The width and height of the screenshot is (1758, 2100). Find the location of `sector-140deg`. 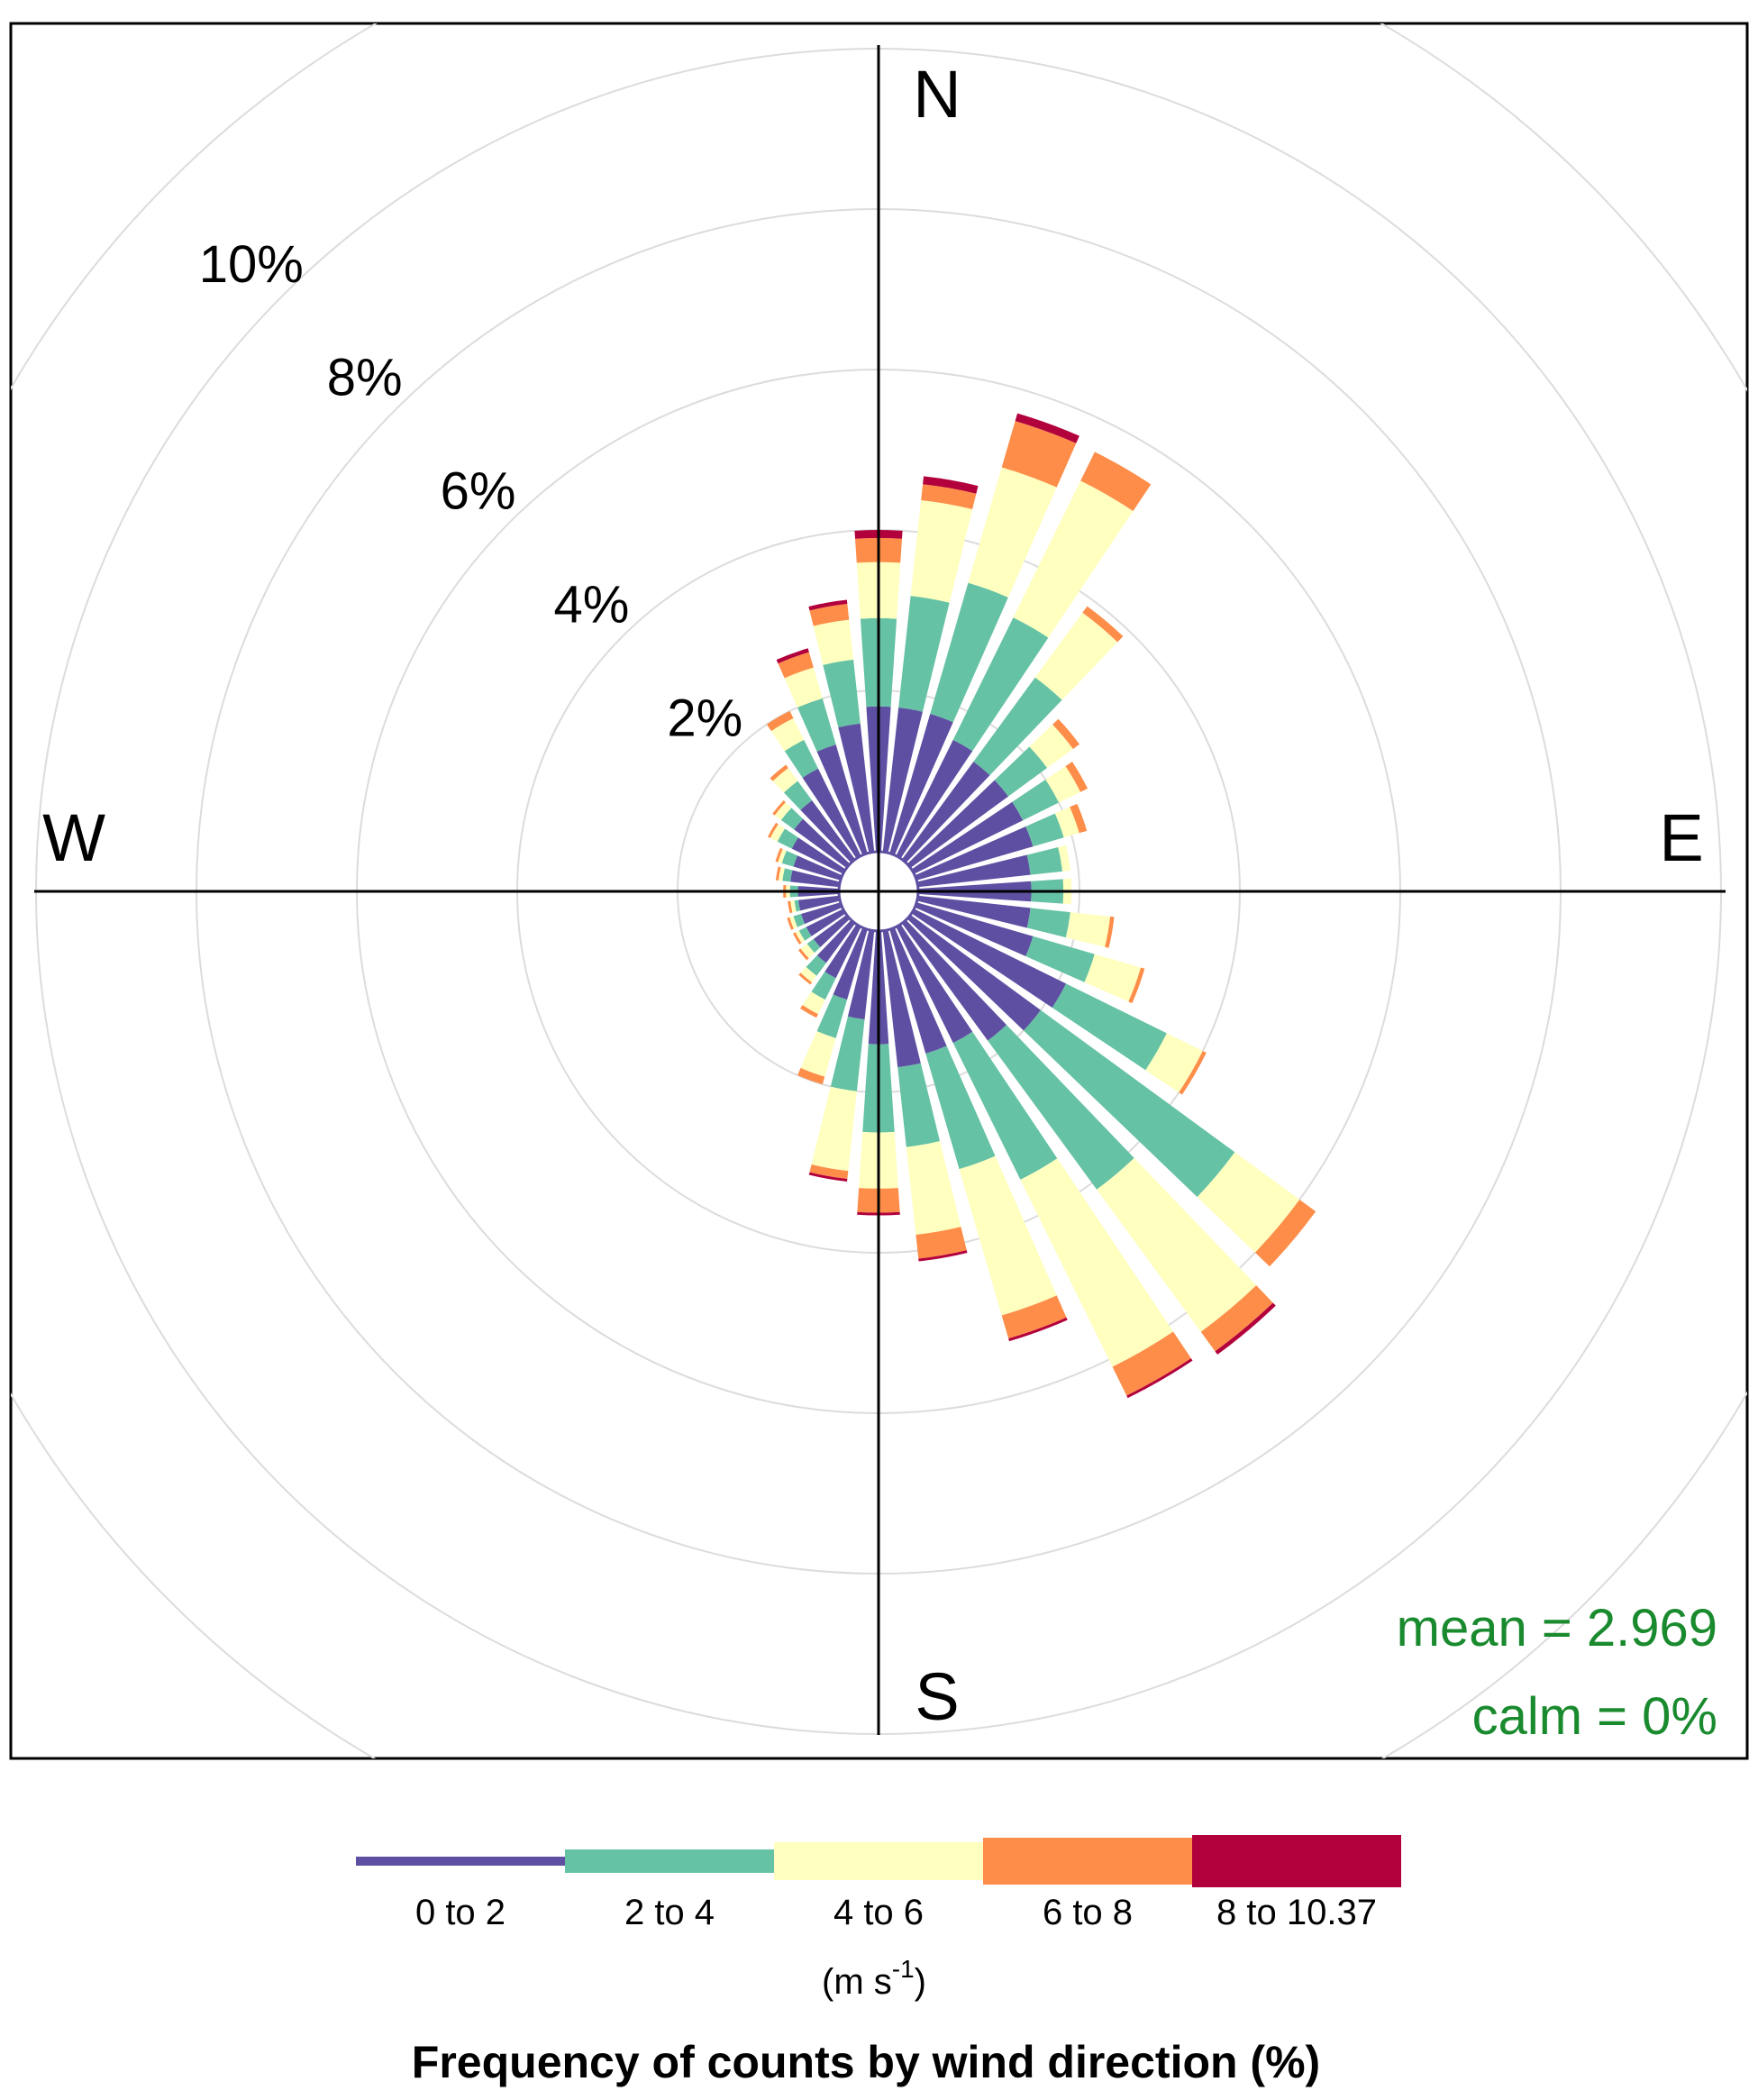

sector-140deg is located at coordinates (1089, 1138).